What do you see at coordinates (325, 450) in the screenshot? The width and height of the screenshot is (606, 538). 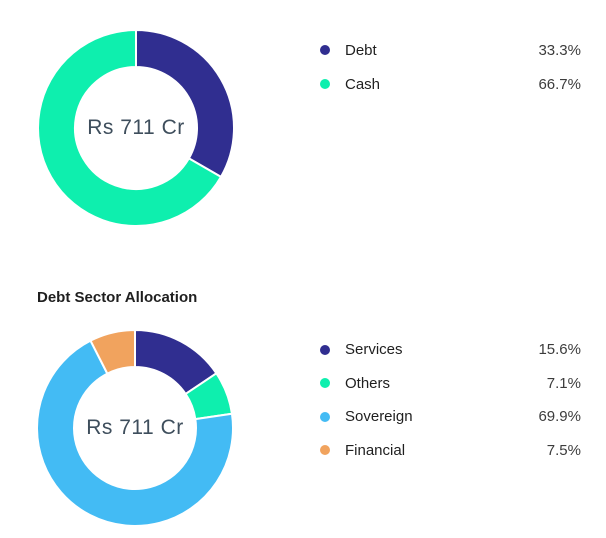 I see `legend-dot-financial-icon` at bounding box center [325, 450].